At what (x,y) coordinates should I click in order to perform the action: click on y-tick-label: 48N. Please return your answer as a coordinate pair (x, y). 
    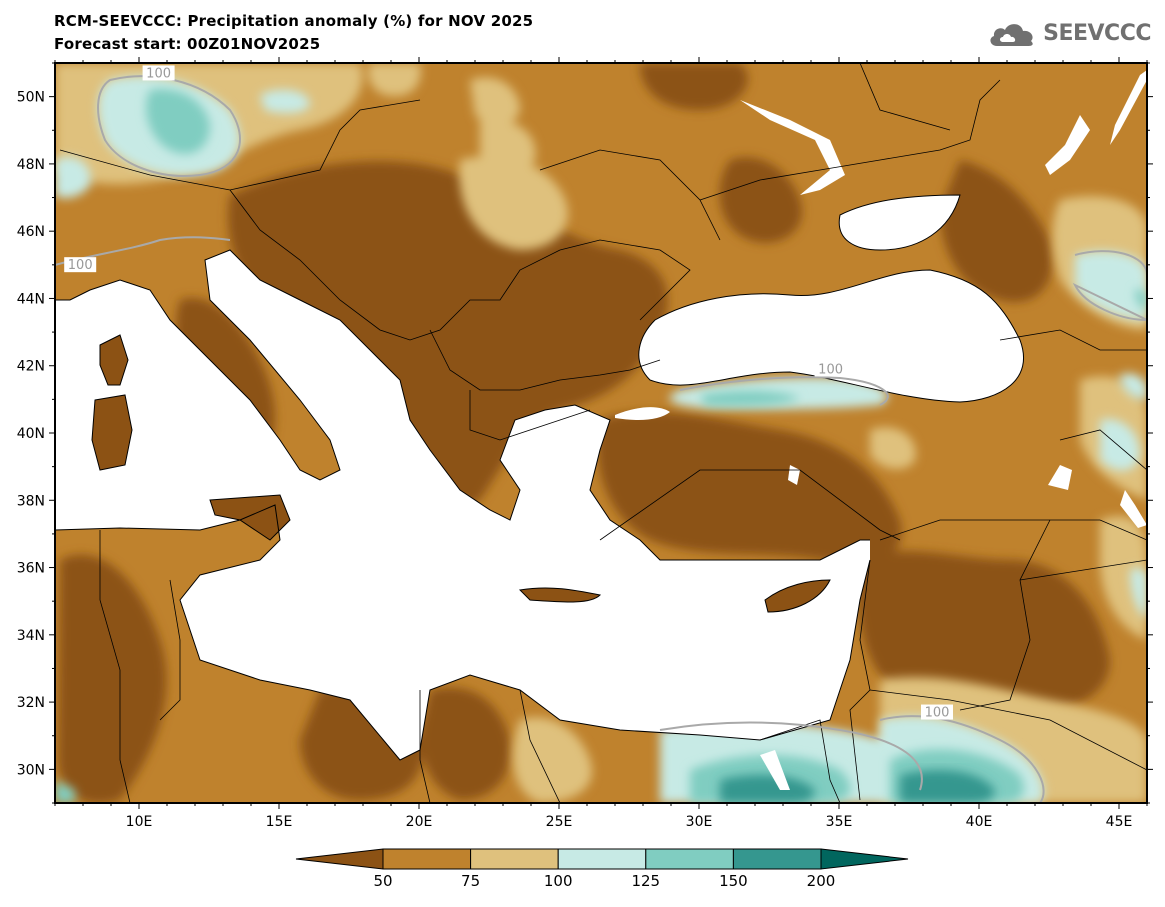
    Looking at the image, I should click on (31, 165).